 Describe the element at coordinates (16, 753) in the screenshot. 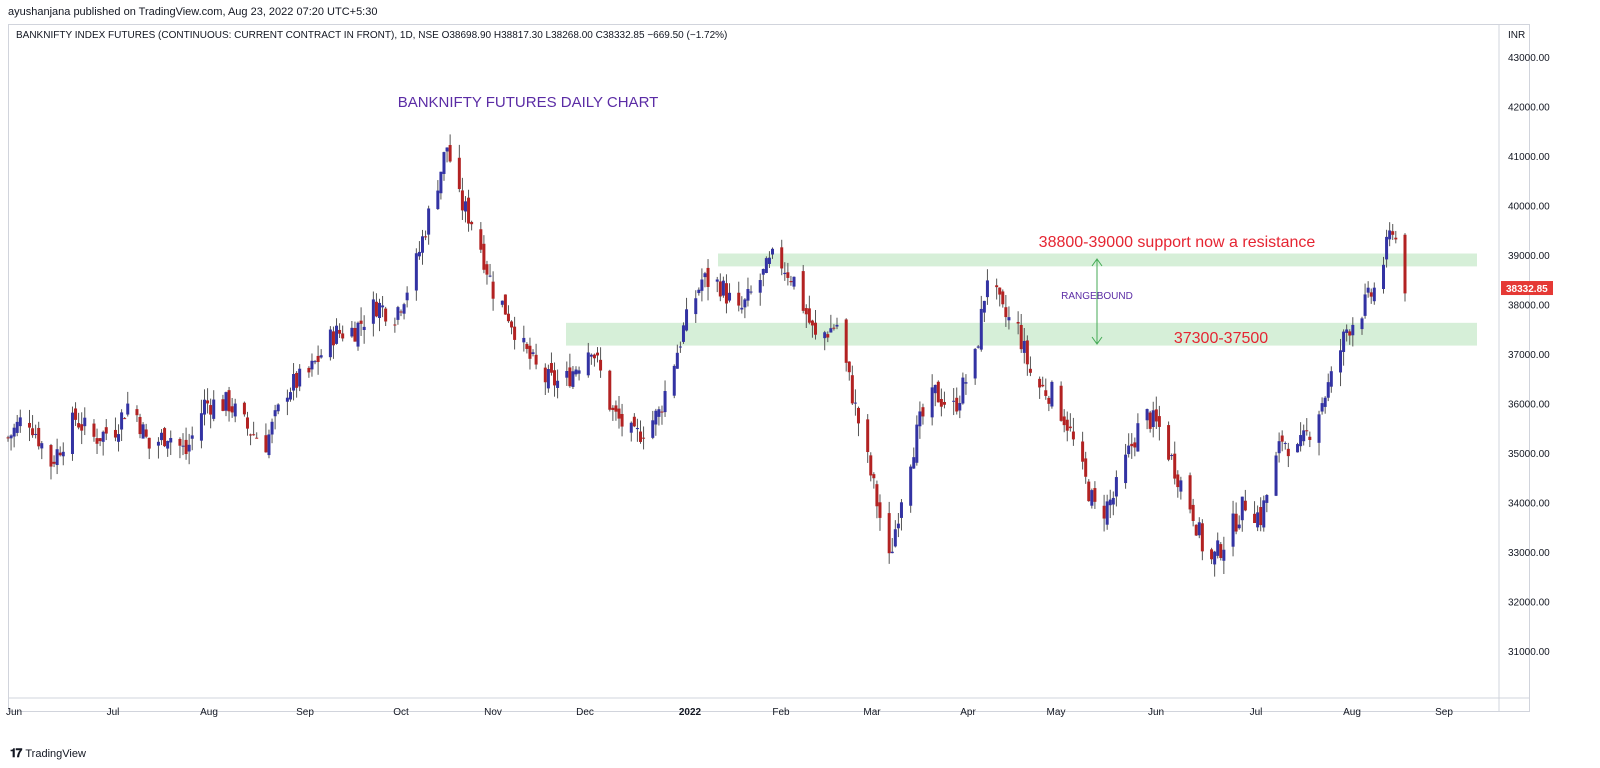

I see `tradingview-logo-icon: 𝟏𝟕` at that location.